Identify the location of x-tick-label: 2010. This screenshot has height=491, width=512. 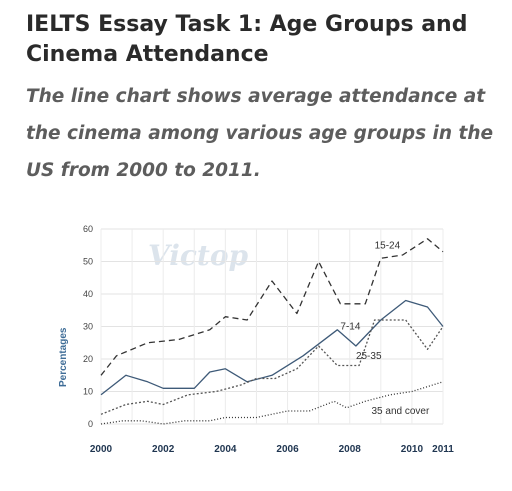
(412, 449).